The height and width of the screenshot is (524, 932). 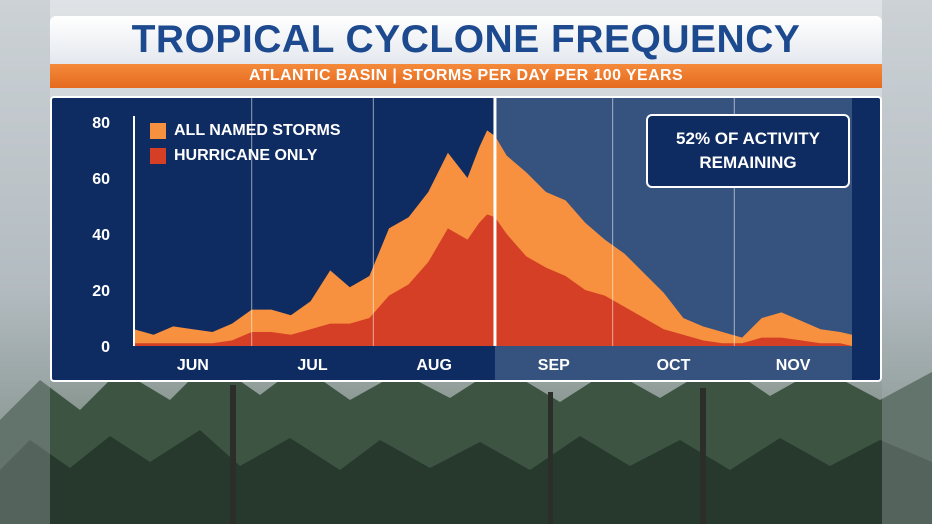 What do you see at coordinates (674, 365) in the screenshot?
I see `x-tick-label: OCT` at bounding box center [674, 365].